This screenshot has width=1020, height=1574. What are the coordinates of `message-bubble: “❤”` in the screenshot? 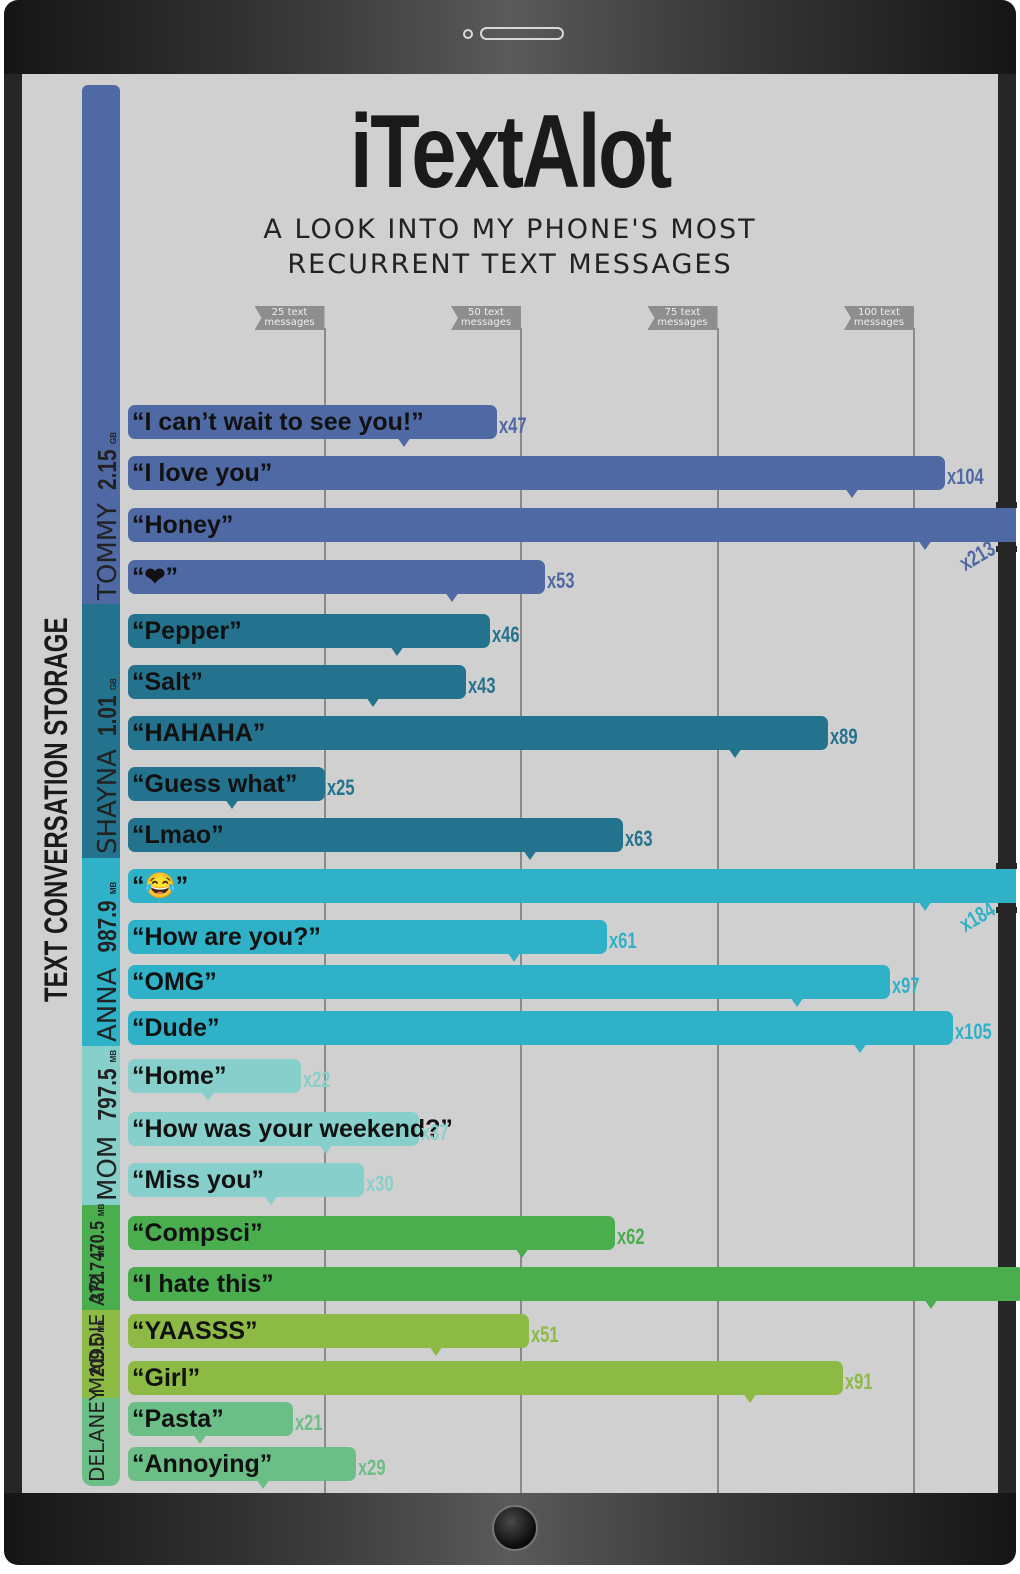 It's located at (336, 581).